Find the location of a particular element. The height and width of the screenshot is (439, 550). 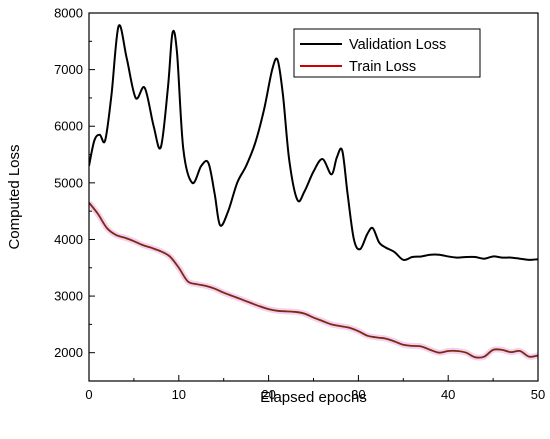

legend-label-train-loss: Train Loss is located at coordinates (382, 67).